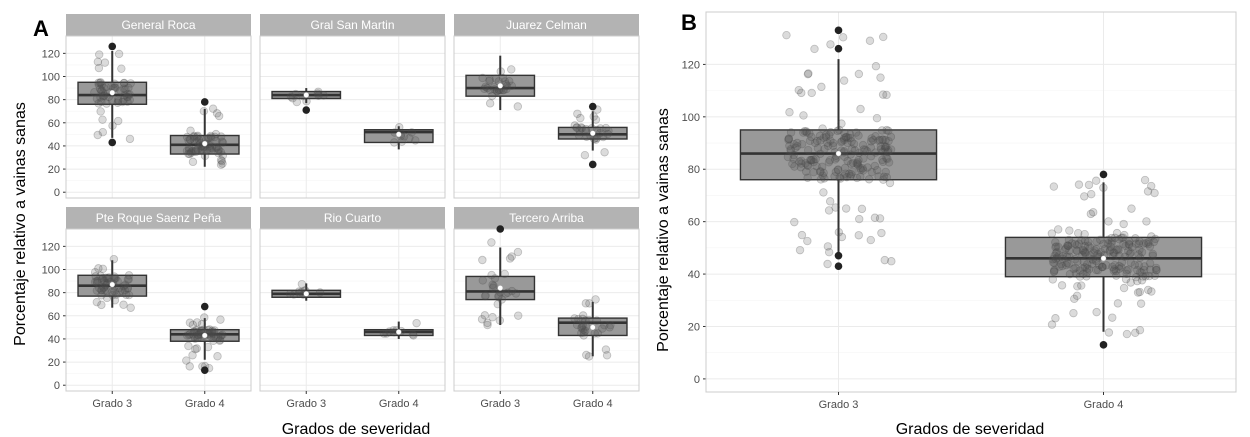  Describe the element at coordinates (293, 294) in the screenshot. I see `facet-4-grado-3-jitter-point` at that location.